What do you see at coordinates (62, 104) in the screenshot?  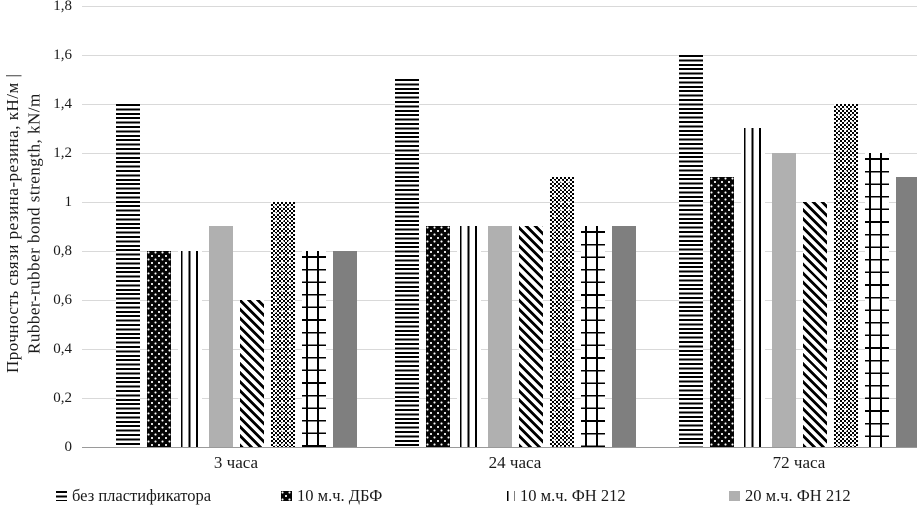 I see `ytick-label: 1,4` at bounding box center [62, 104].